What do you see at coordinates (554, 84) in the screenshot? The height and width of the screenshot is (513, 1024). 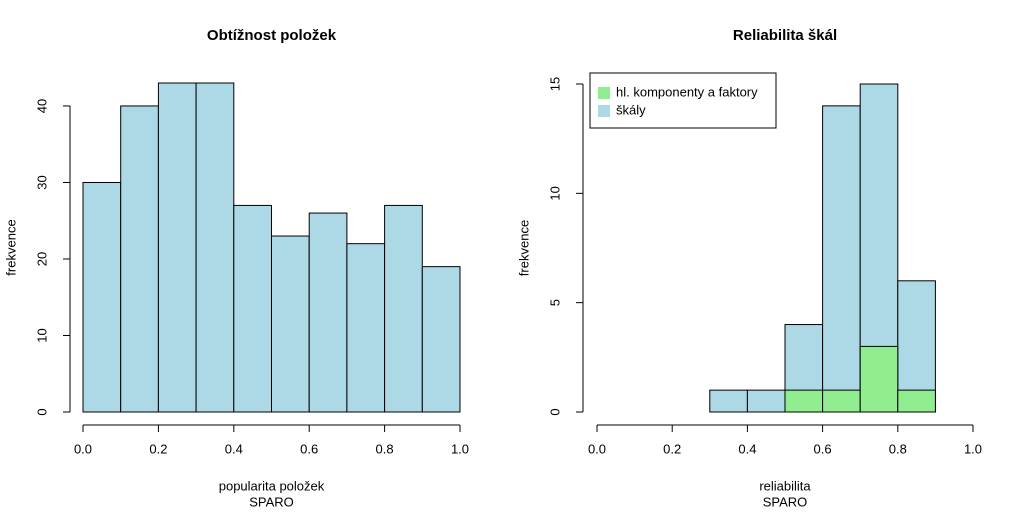 I see `y-tick-label: 15` at bounding box center [554, 84].